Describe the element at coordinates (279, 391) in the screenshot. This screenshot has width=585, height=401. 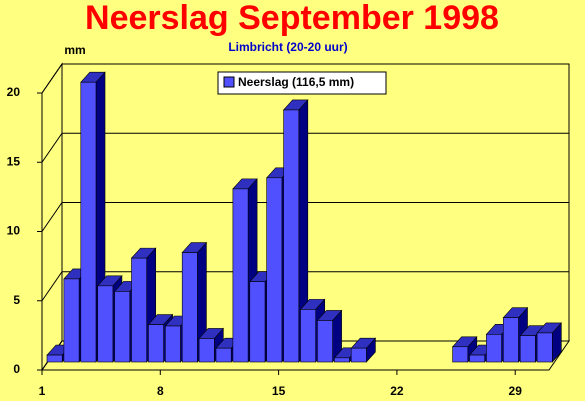
I see `x-tick-label: 15` at that location.